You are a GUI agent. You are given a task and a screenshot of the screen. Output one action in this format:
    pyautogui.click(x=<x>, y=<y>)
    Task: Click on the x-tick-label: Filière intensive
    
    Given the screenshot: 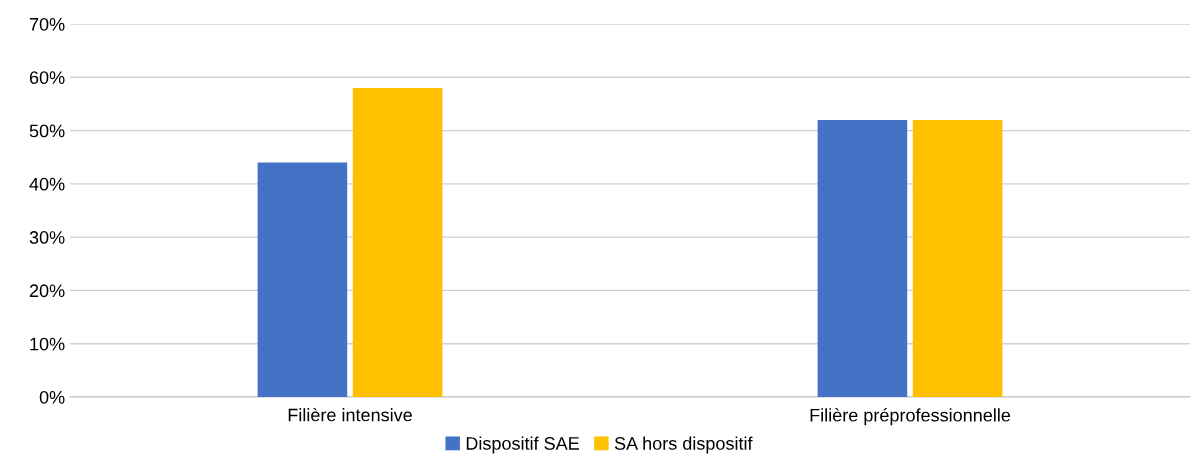 What is the action you would take?
    pyautogui.click(x=350, y=414)
    